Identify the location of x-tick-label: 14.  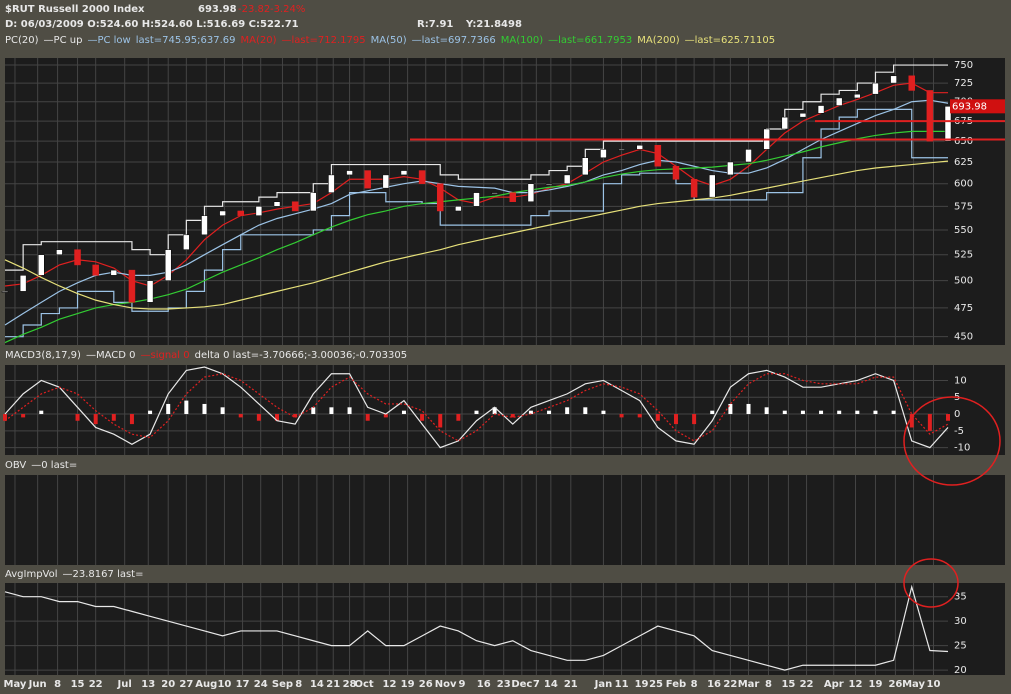
(551, 684).